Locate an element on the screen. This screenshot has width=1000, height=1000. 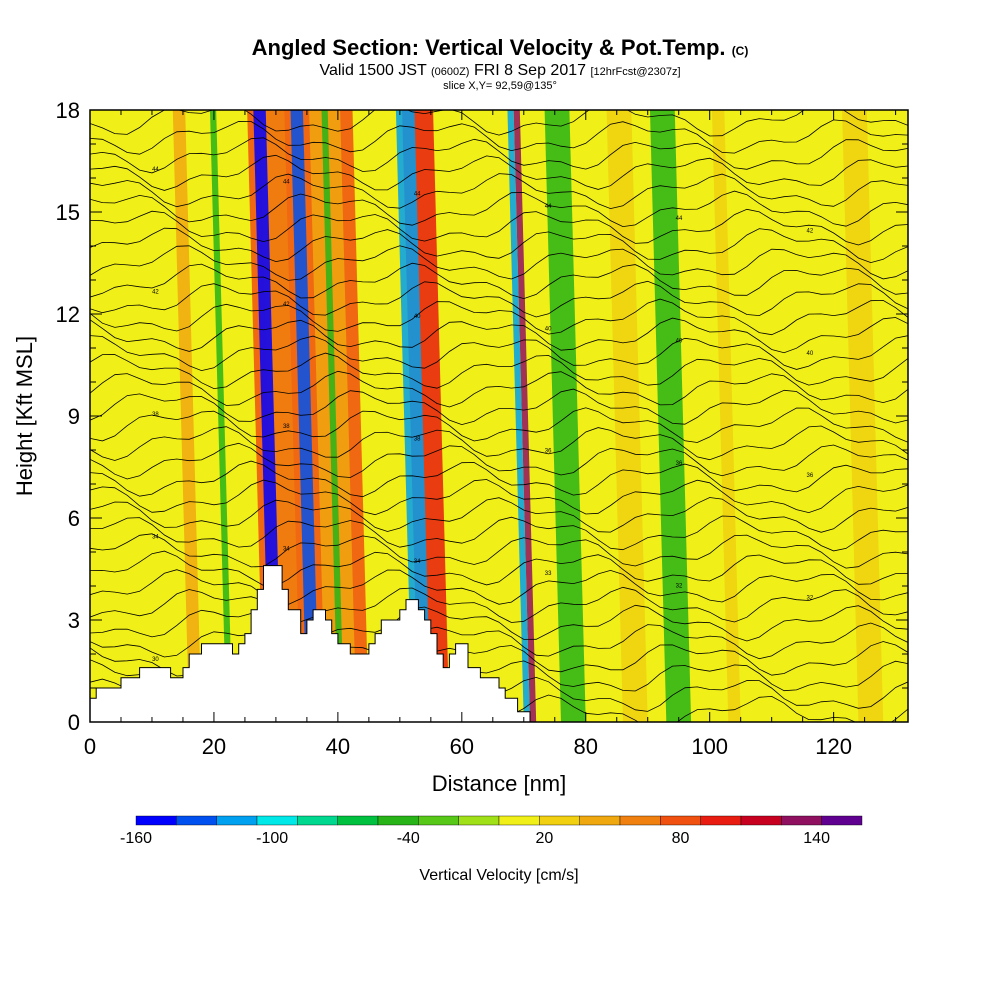
y-tick-label: 18 is located at coordinates (68, 110).